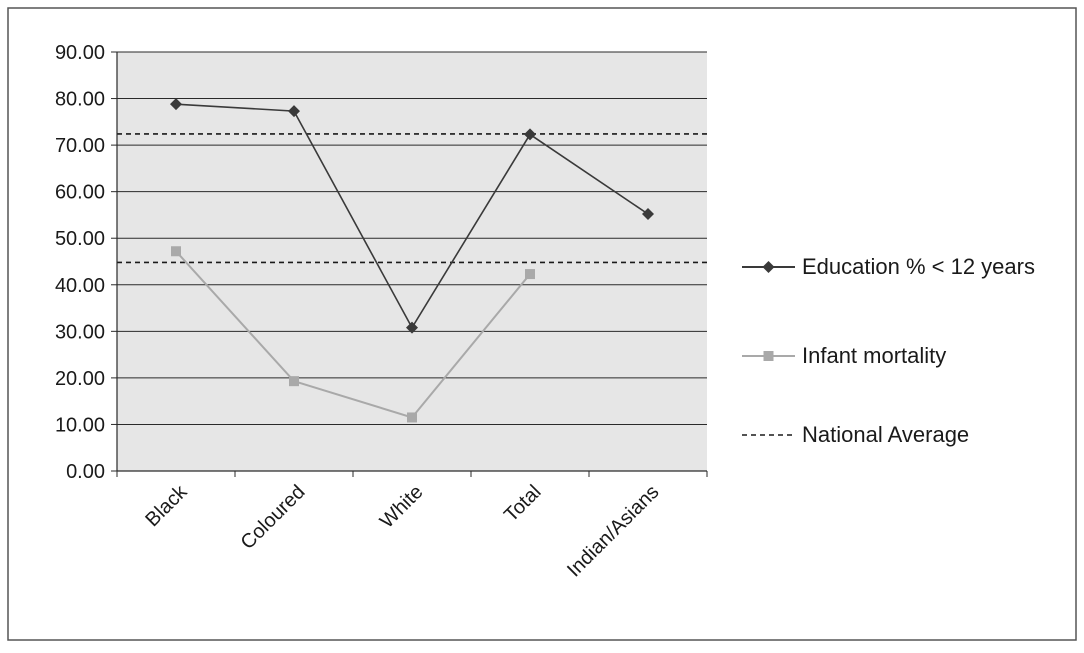 The height and width of the screenshot is (653, 1084). What do you see at coordinates (80, 332) in the screenshot?
I see `y-tick-label: 30.00` at bounding box center [80, 332].